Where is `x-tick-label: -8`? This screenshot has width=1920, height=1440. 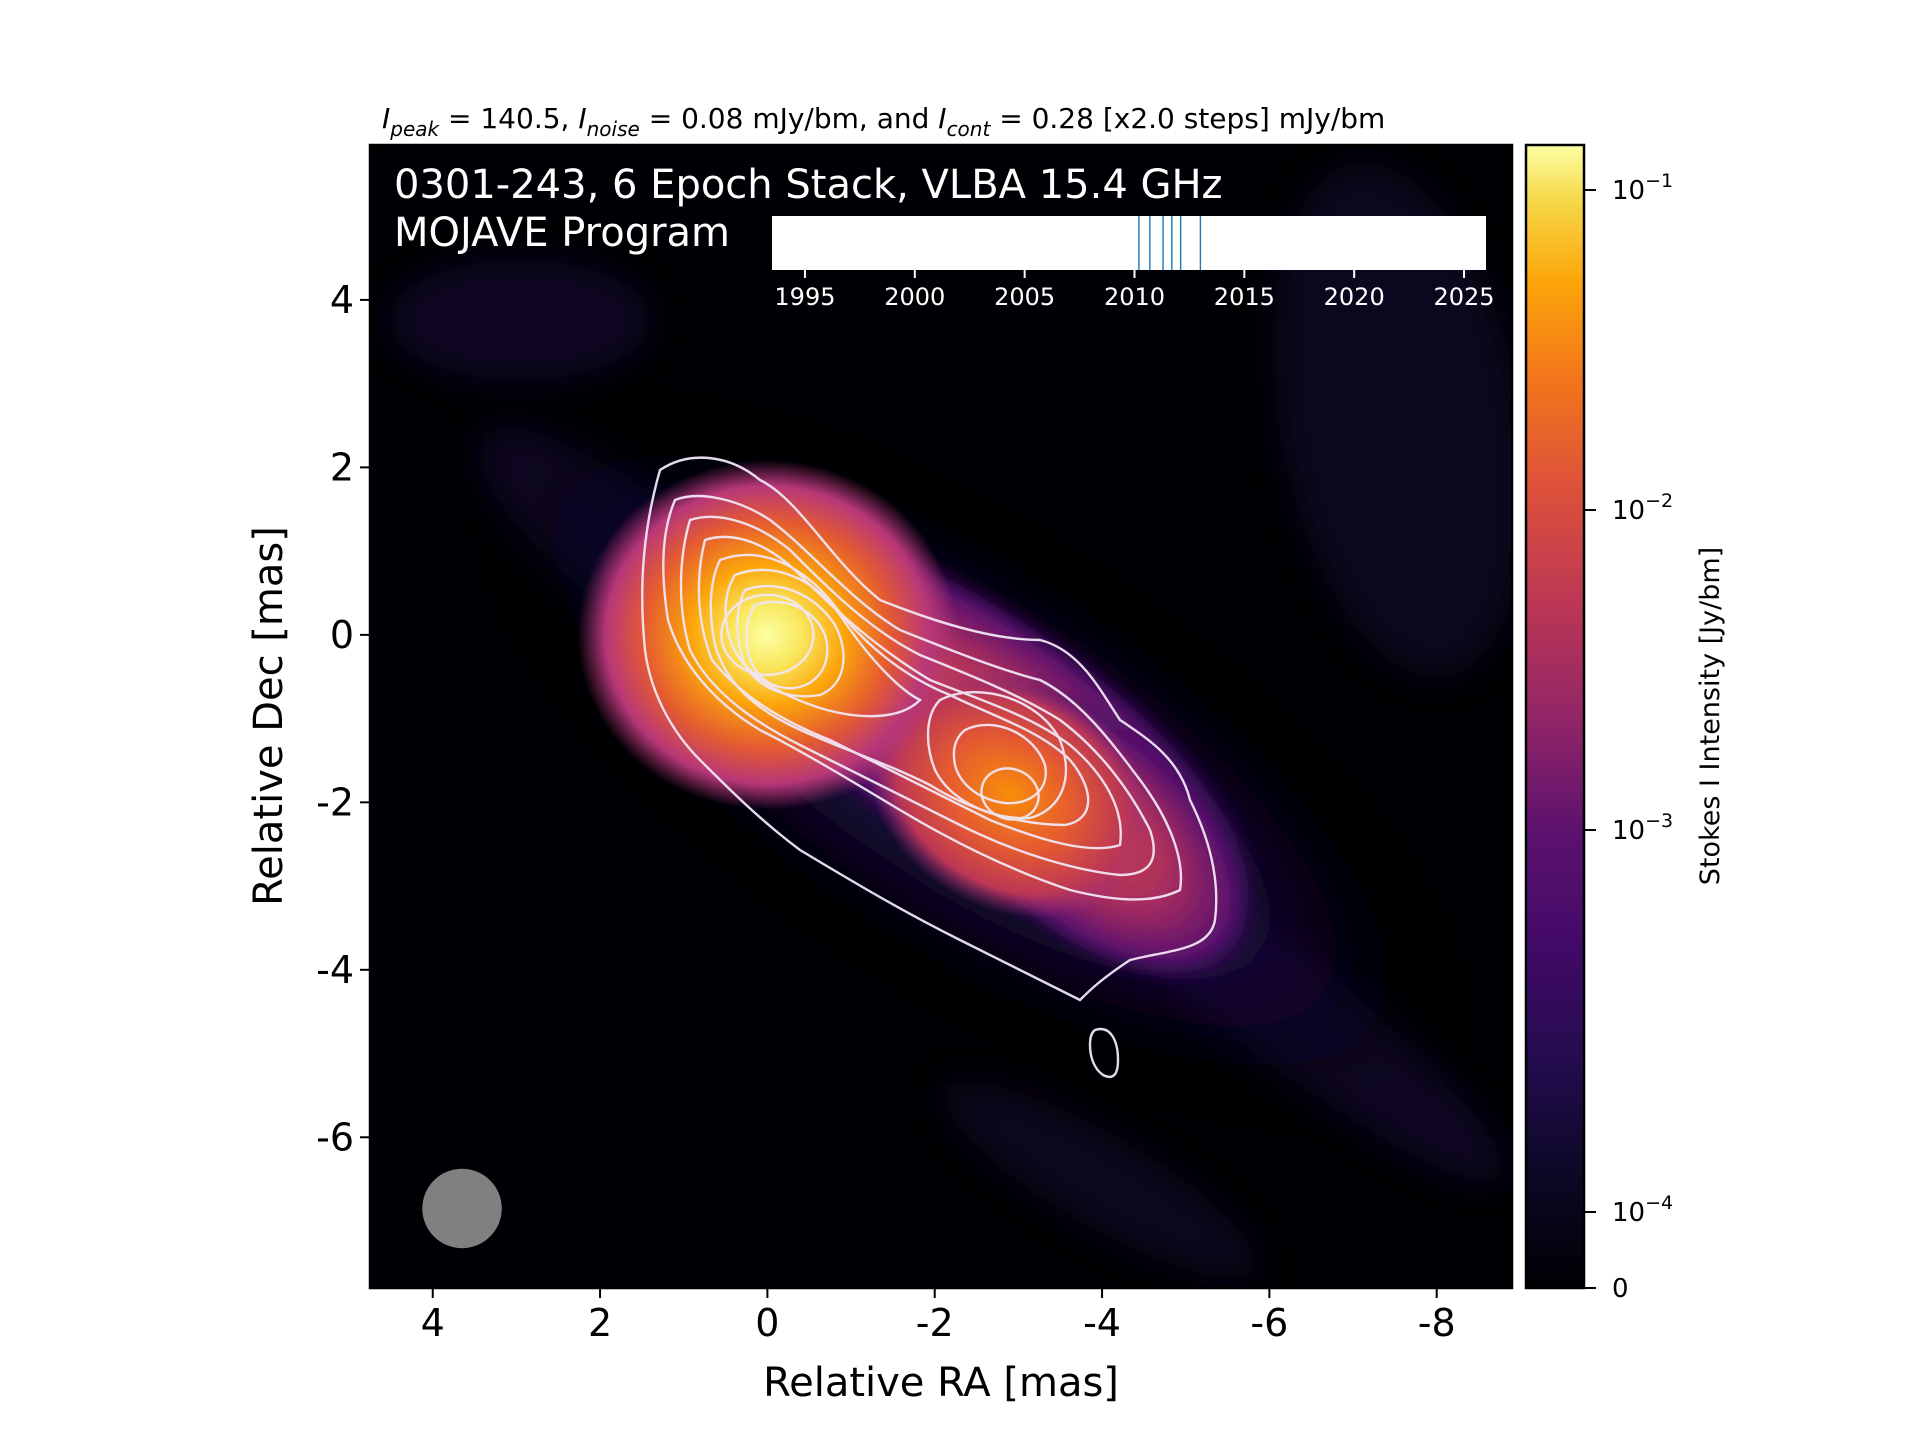 x-tick-label: -8 is located at coordinates (1437, 1323).